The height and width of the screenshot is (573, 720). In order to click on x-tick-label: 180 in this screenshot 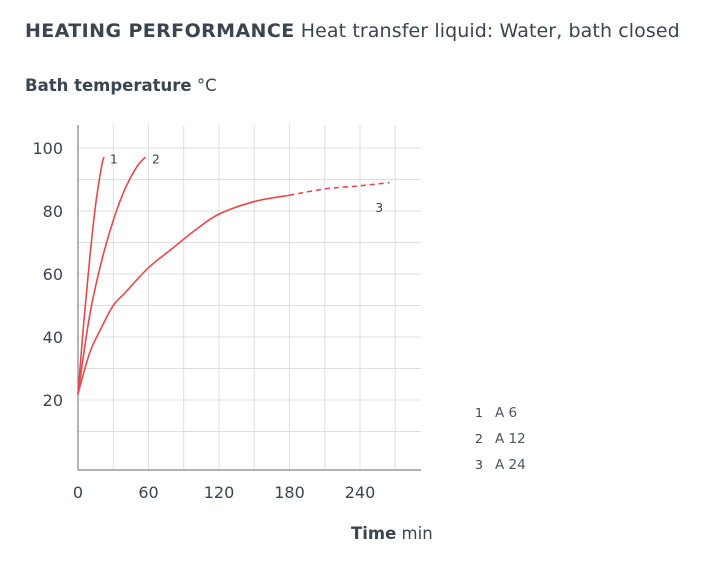, I will do `click(289, 492)`.